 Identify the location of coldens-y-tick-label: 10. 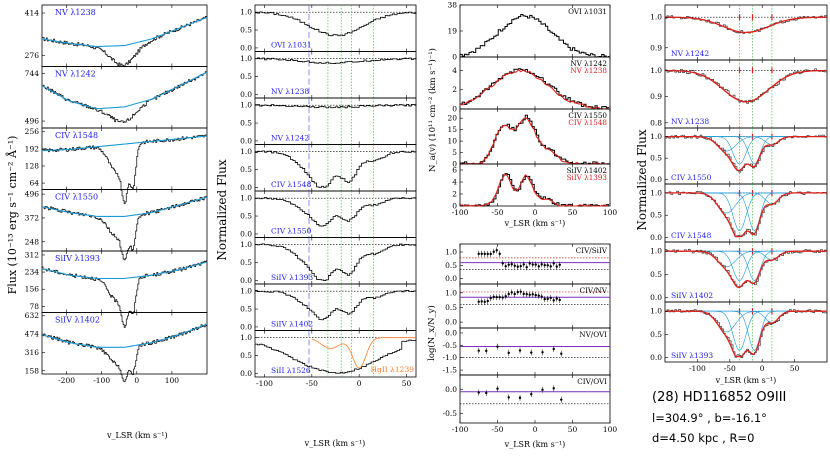
(452, 141).